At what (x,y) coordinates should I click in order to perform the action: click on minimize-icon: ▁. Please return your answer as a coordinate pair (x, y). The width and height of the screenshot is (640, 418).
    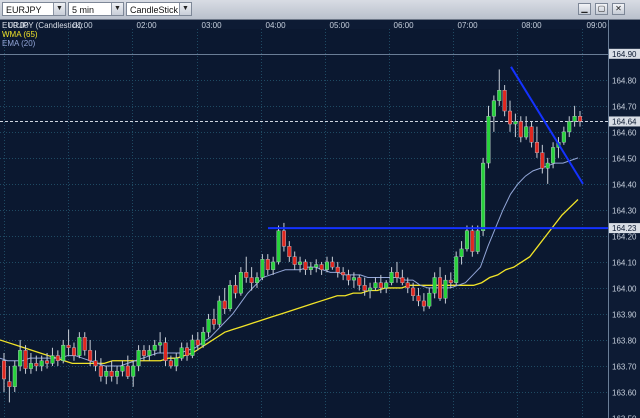
    Looking at the image, I should click on (584, 9).